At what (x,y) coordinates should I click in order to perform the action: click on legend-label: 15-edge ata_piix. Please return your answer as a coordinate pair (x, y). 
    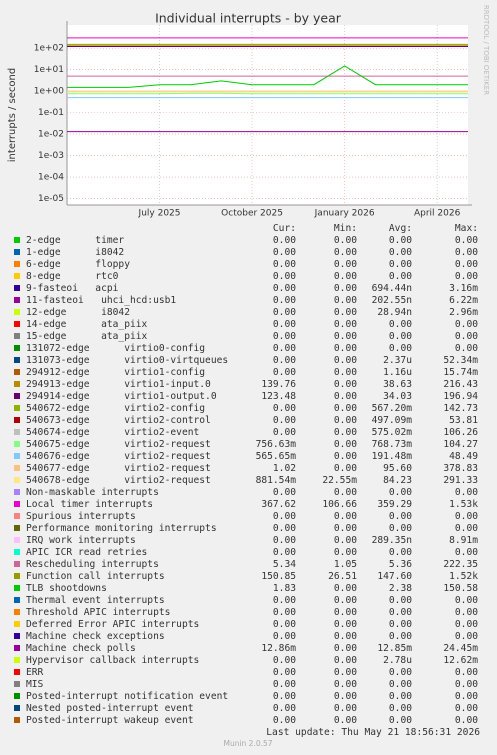
    Looking at the image, I should click on (87, 336).